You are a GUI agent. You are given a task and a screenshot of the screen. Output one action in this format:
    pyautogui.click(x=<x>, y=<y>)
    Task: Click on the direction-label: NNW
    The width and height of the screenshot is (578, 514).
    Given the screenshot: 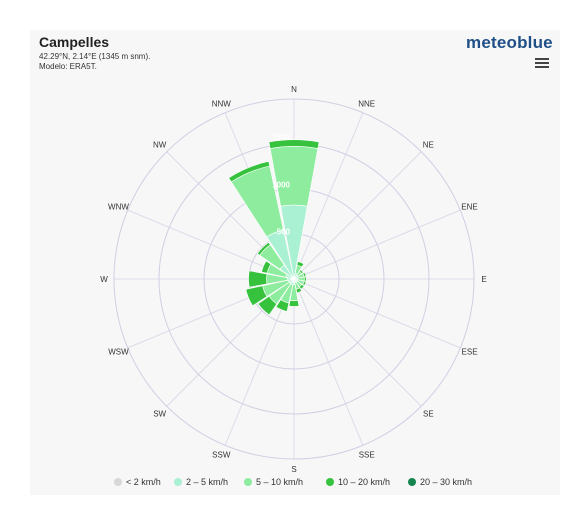 What is the action you would take?
    pyautogui.click(x=222, y=103)
    